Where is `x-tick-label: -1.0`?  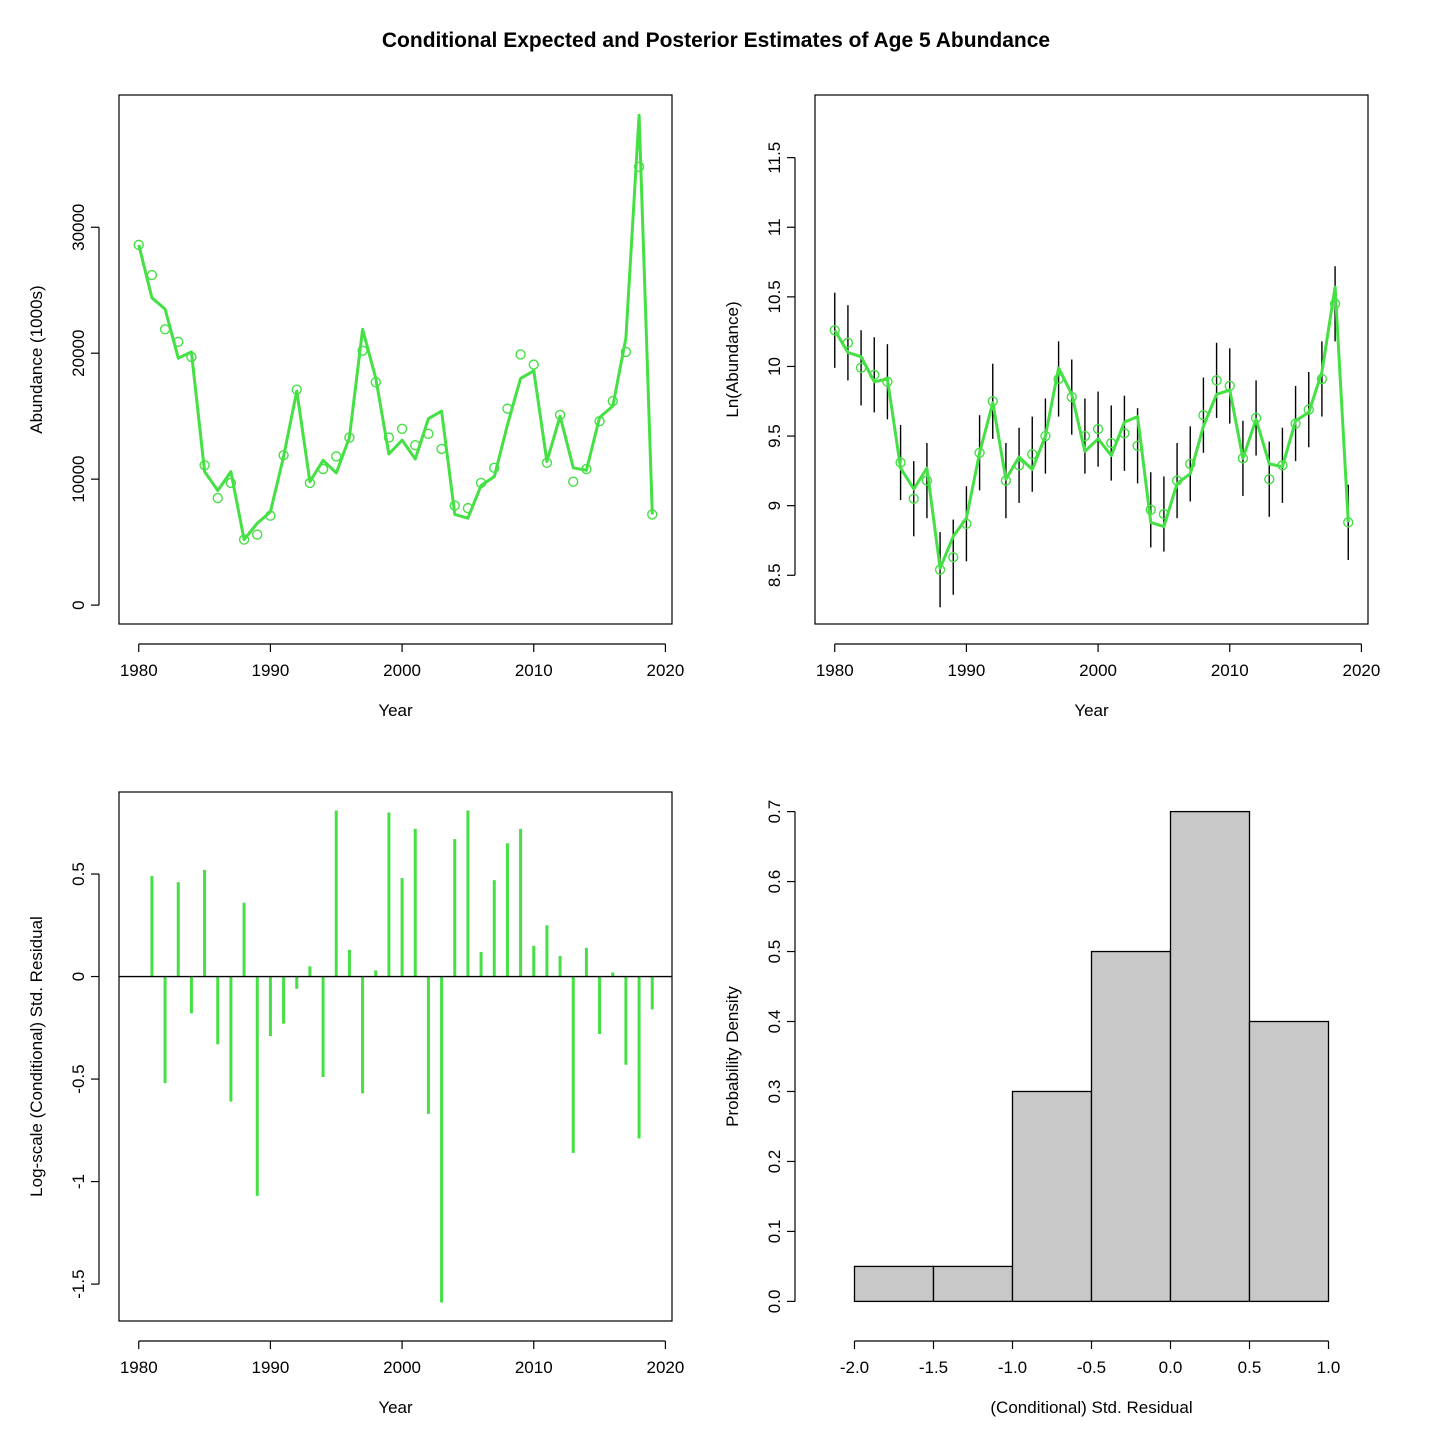
x-tick-label: -1.0 is located at coordinates (1012, 1367).